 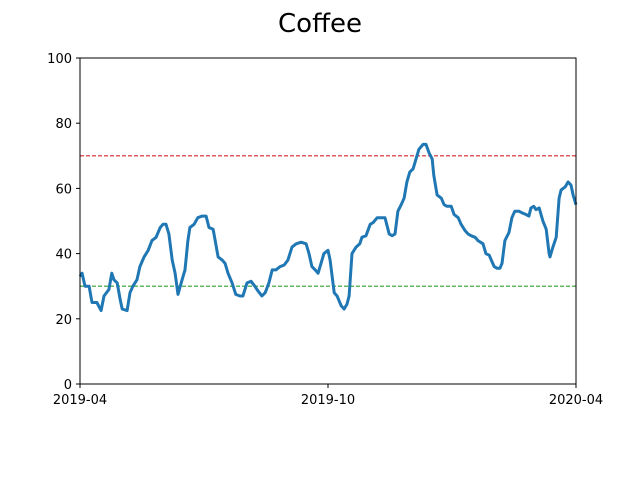 What do you see at coordinates (576, 400) in the screenshot?
I see `x-tick-label: 2020-04` at bounding box center [576, 400].